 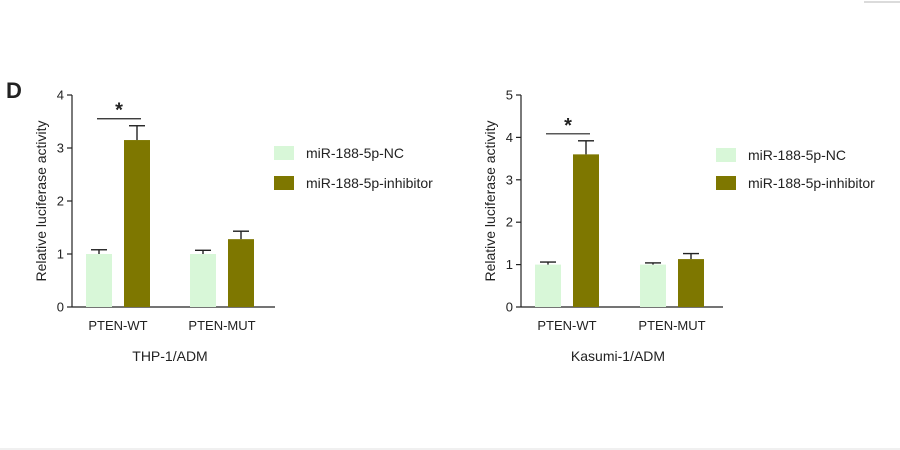 What do you see at coordinates (169, 356) in the screenshot?
I see `x-axis-title: THP-1/ADM` at bounding box center [169, 356].